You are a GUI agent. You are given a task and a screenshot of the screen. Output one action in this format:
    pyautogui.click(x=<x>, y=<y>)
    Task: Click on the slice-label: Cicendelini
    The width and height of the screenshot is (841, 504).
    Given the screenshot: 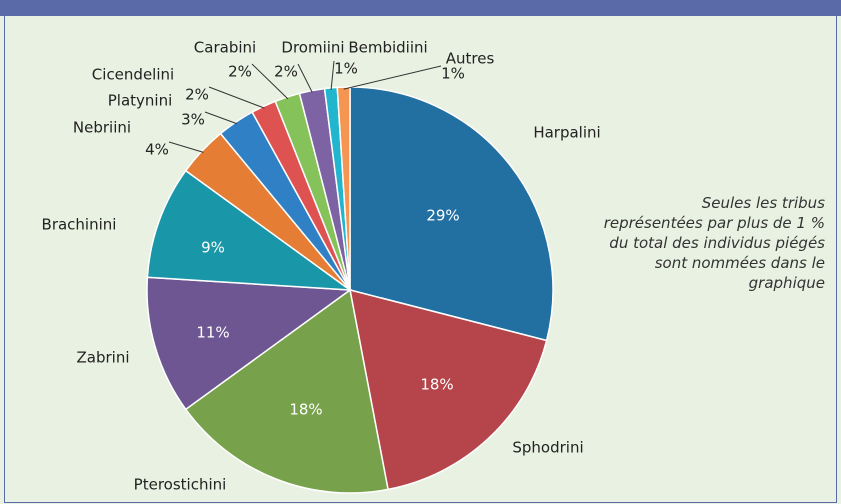 What is the action you would take?
    pyautogui.click(x=133, y=75)
    